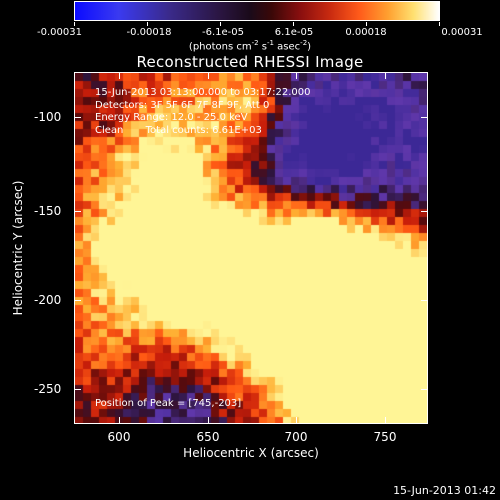 The width and height of the screenshot is (500, 500). Describe the element at coordinates (462, 32) in the screenshot. I see `colorbar-label: 0.00031` at that location.